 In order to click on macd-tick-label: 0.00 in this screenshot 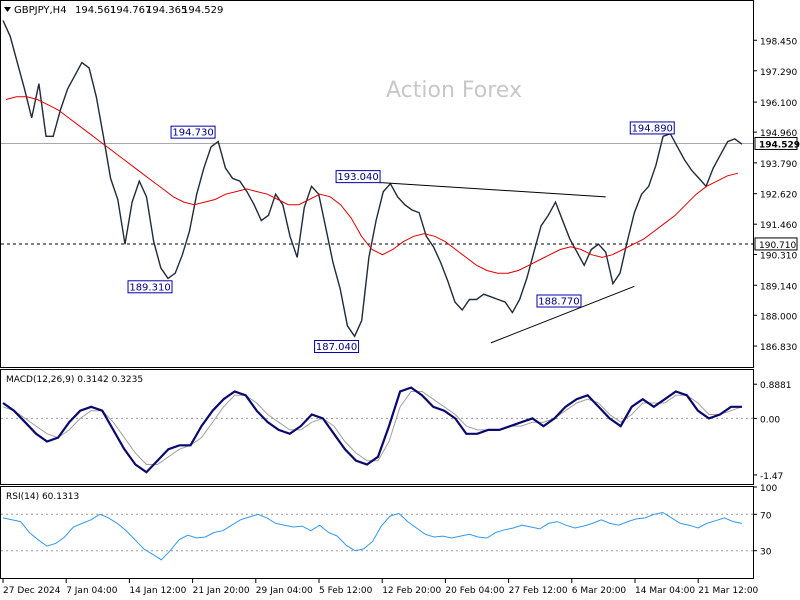, I will do `click(770, 420)`.